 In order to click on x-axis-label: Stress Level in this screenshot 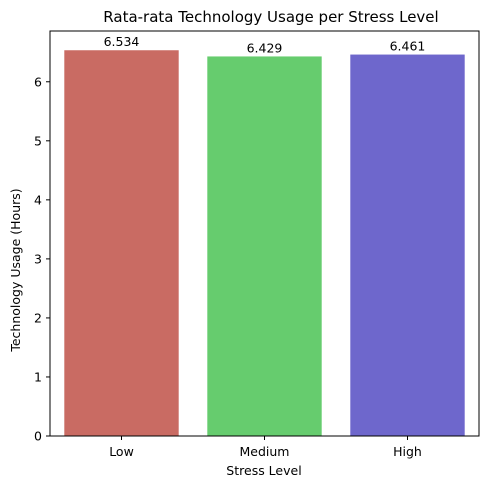, I will do `click(263, 470)`.